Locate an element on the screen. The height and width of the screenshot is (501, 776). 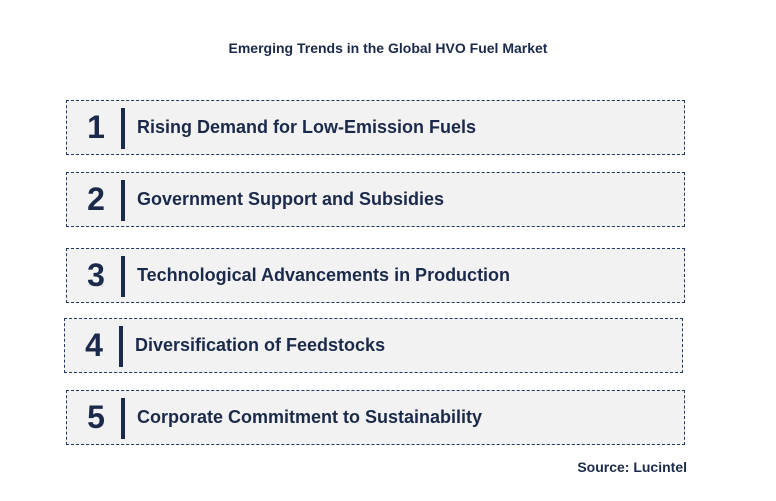
trend-item-1: 1 Rising Demand for Low-Emission Fuels is located at coordinates (375, 127).